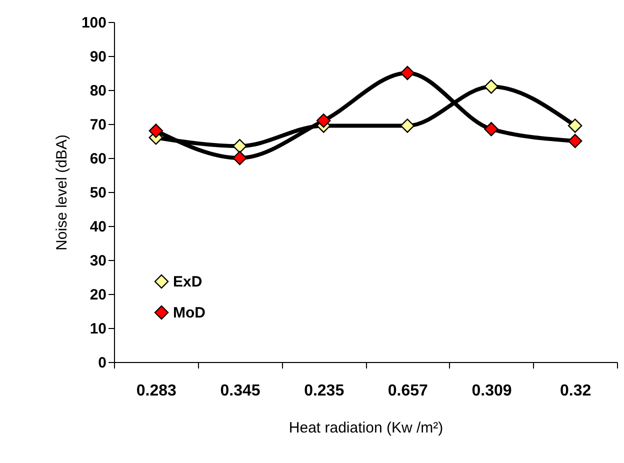 This screenshot has height=463, width=624. Describe the element at coordinates (187, 282) in the screenshot. I see `legend-label: ExD` at that location.